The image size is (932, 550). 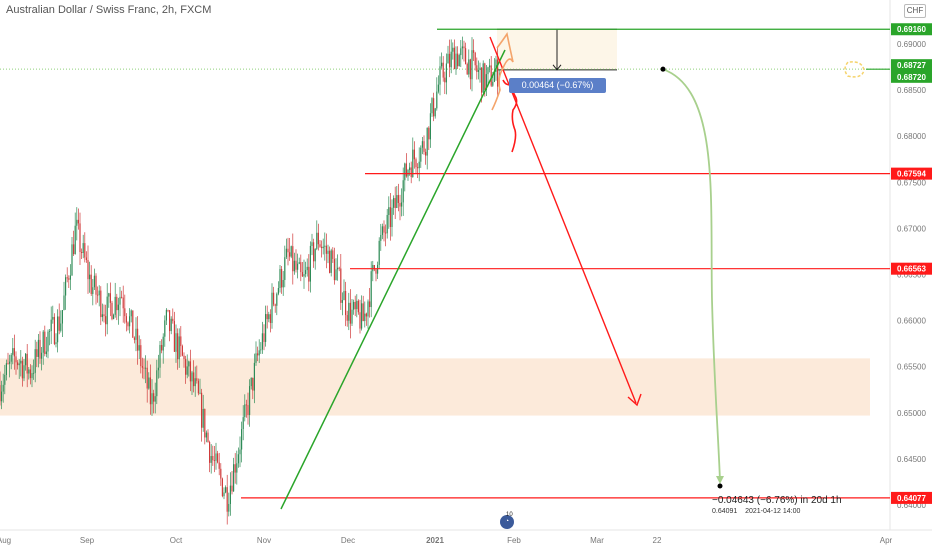 I want to click on price-tag-label: 0.66563, so click(x=911, y=269).